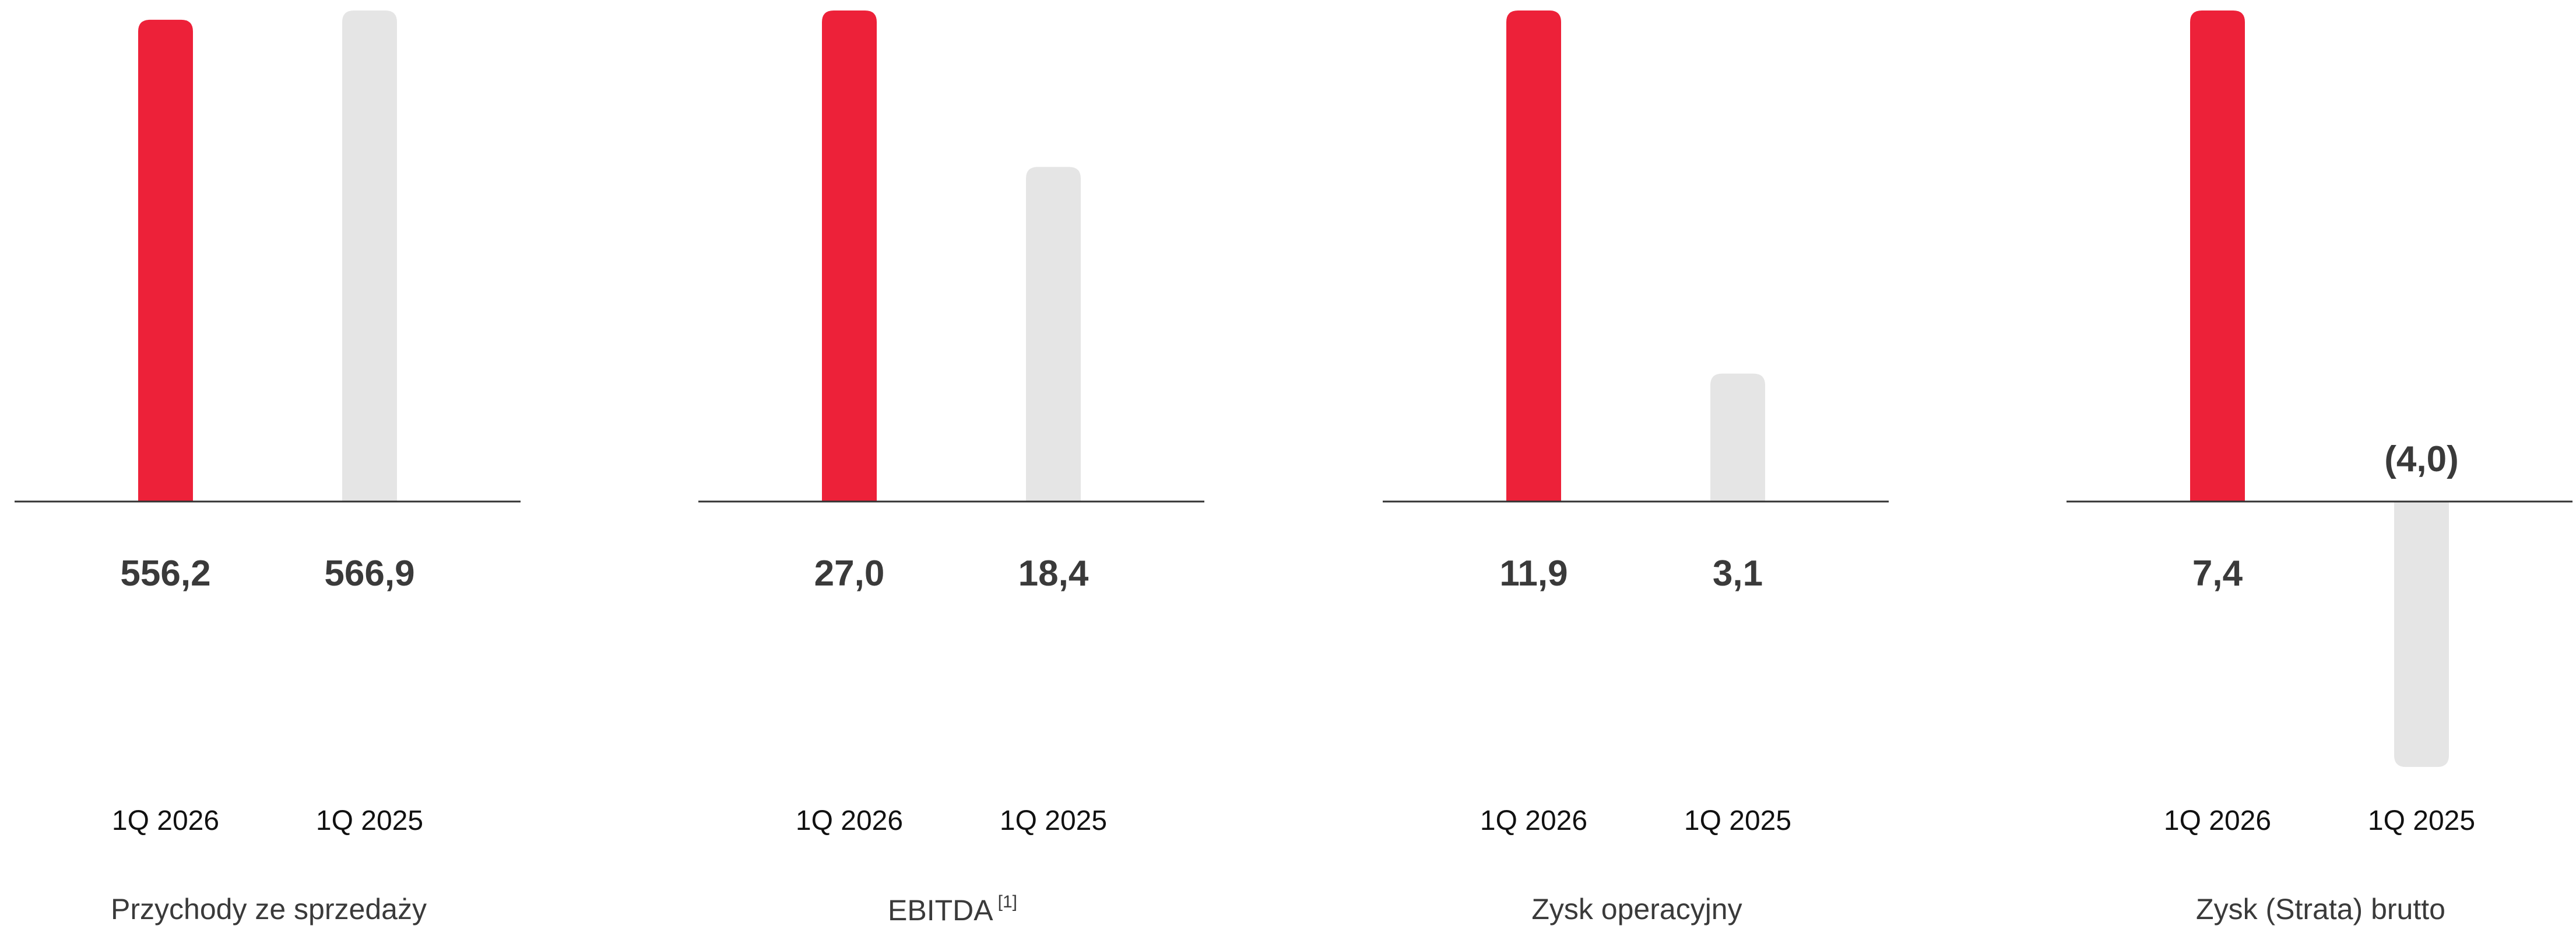 This screenshot has width=2576, height=929. What do you see at coordinates (1737, 573) in the screenshot?
I see `value-label: 3,1` at bounding box center [1737, 573].